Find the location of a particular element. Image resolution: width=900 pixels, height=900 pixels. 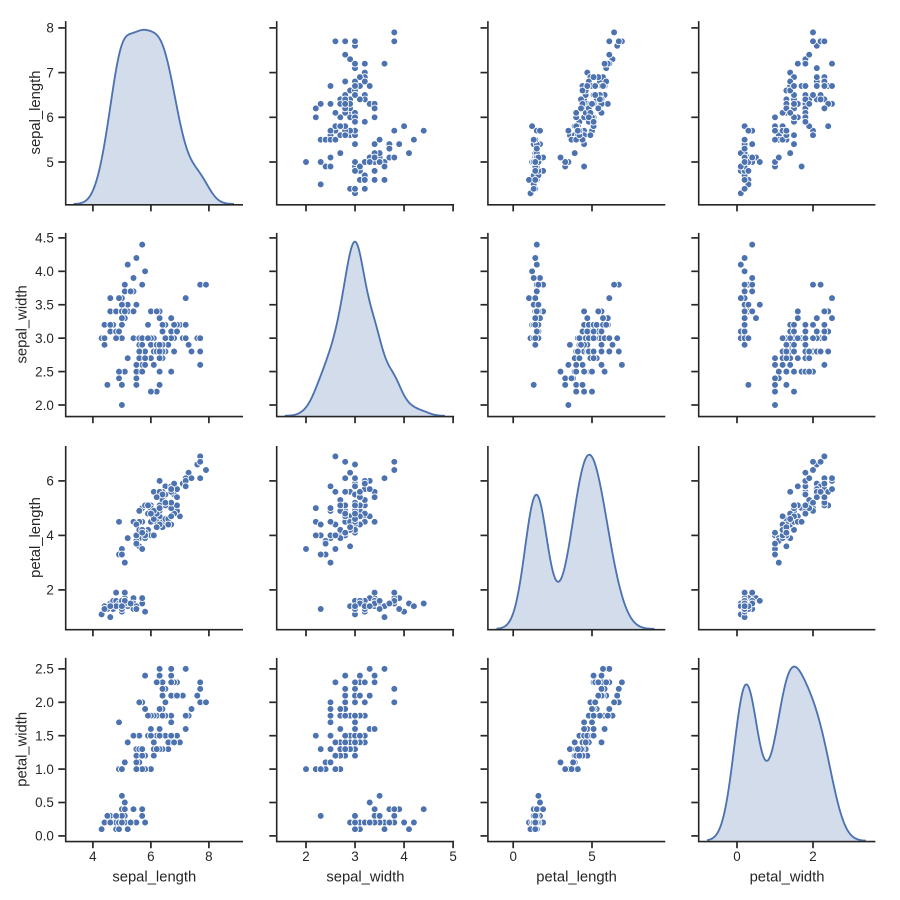

svg-text: 3.5 is located at coordinates (44, 305).